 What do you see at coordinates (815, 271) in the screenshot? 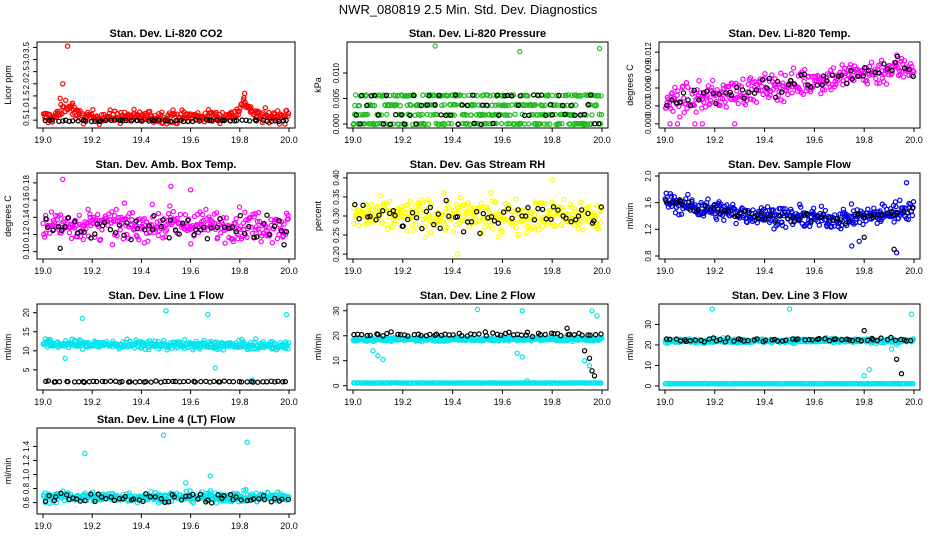
I see `x-tick-label: 19.6` at bounding box center [815, 271].